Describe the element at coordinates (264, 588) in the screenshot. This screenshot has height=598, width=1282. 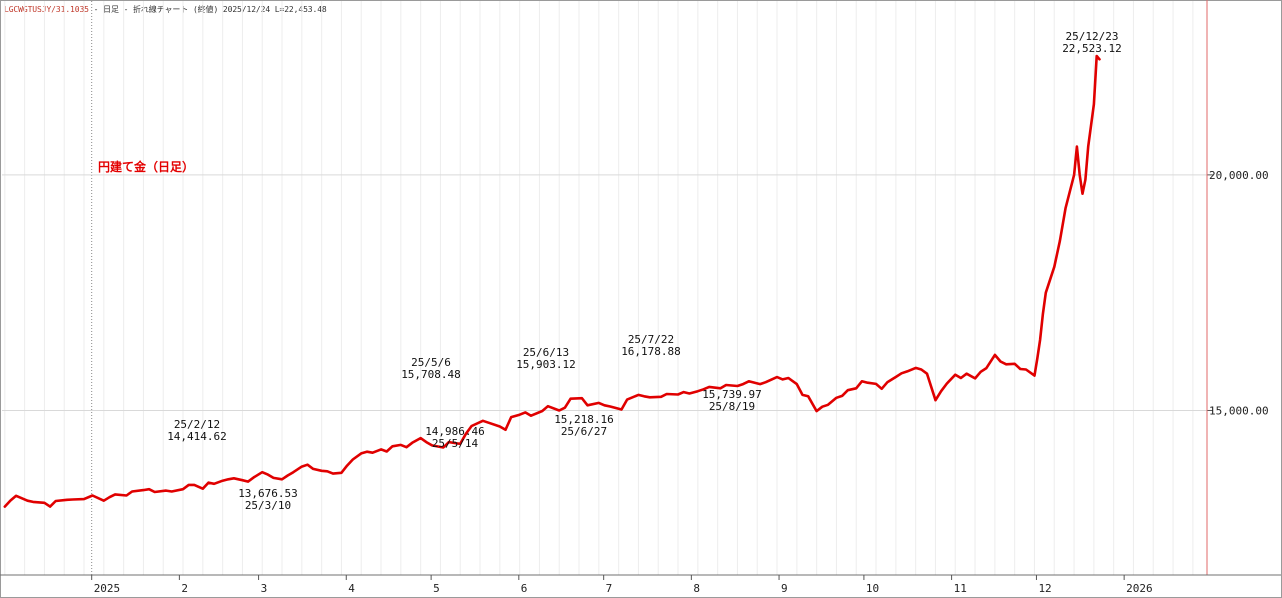
I see `x-tick-label: 3` at that location.